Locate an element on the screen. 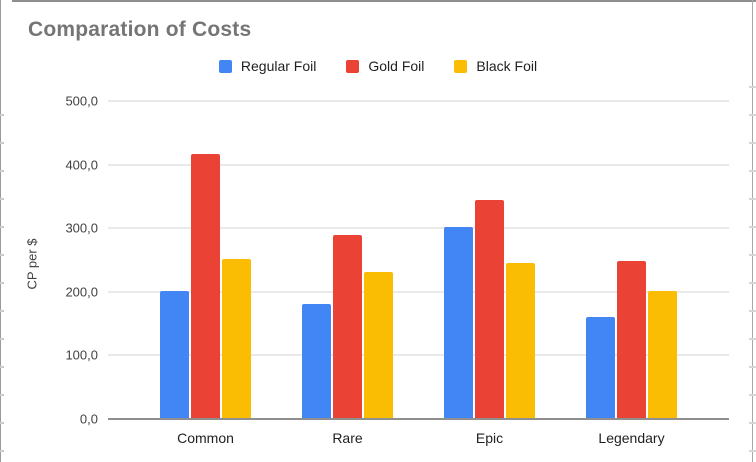 The height and width of the screenshot is (462, 756). bar-gold-foil-legendary is located at coordinates (631, 339).